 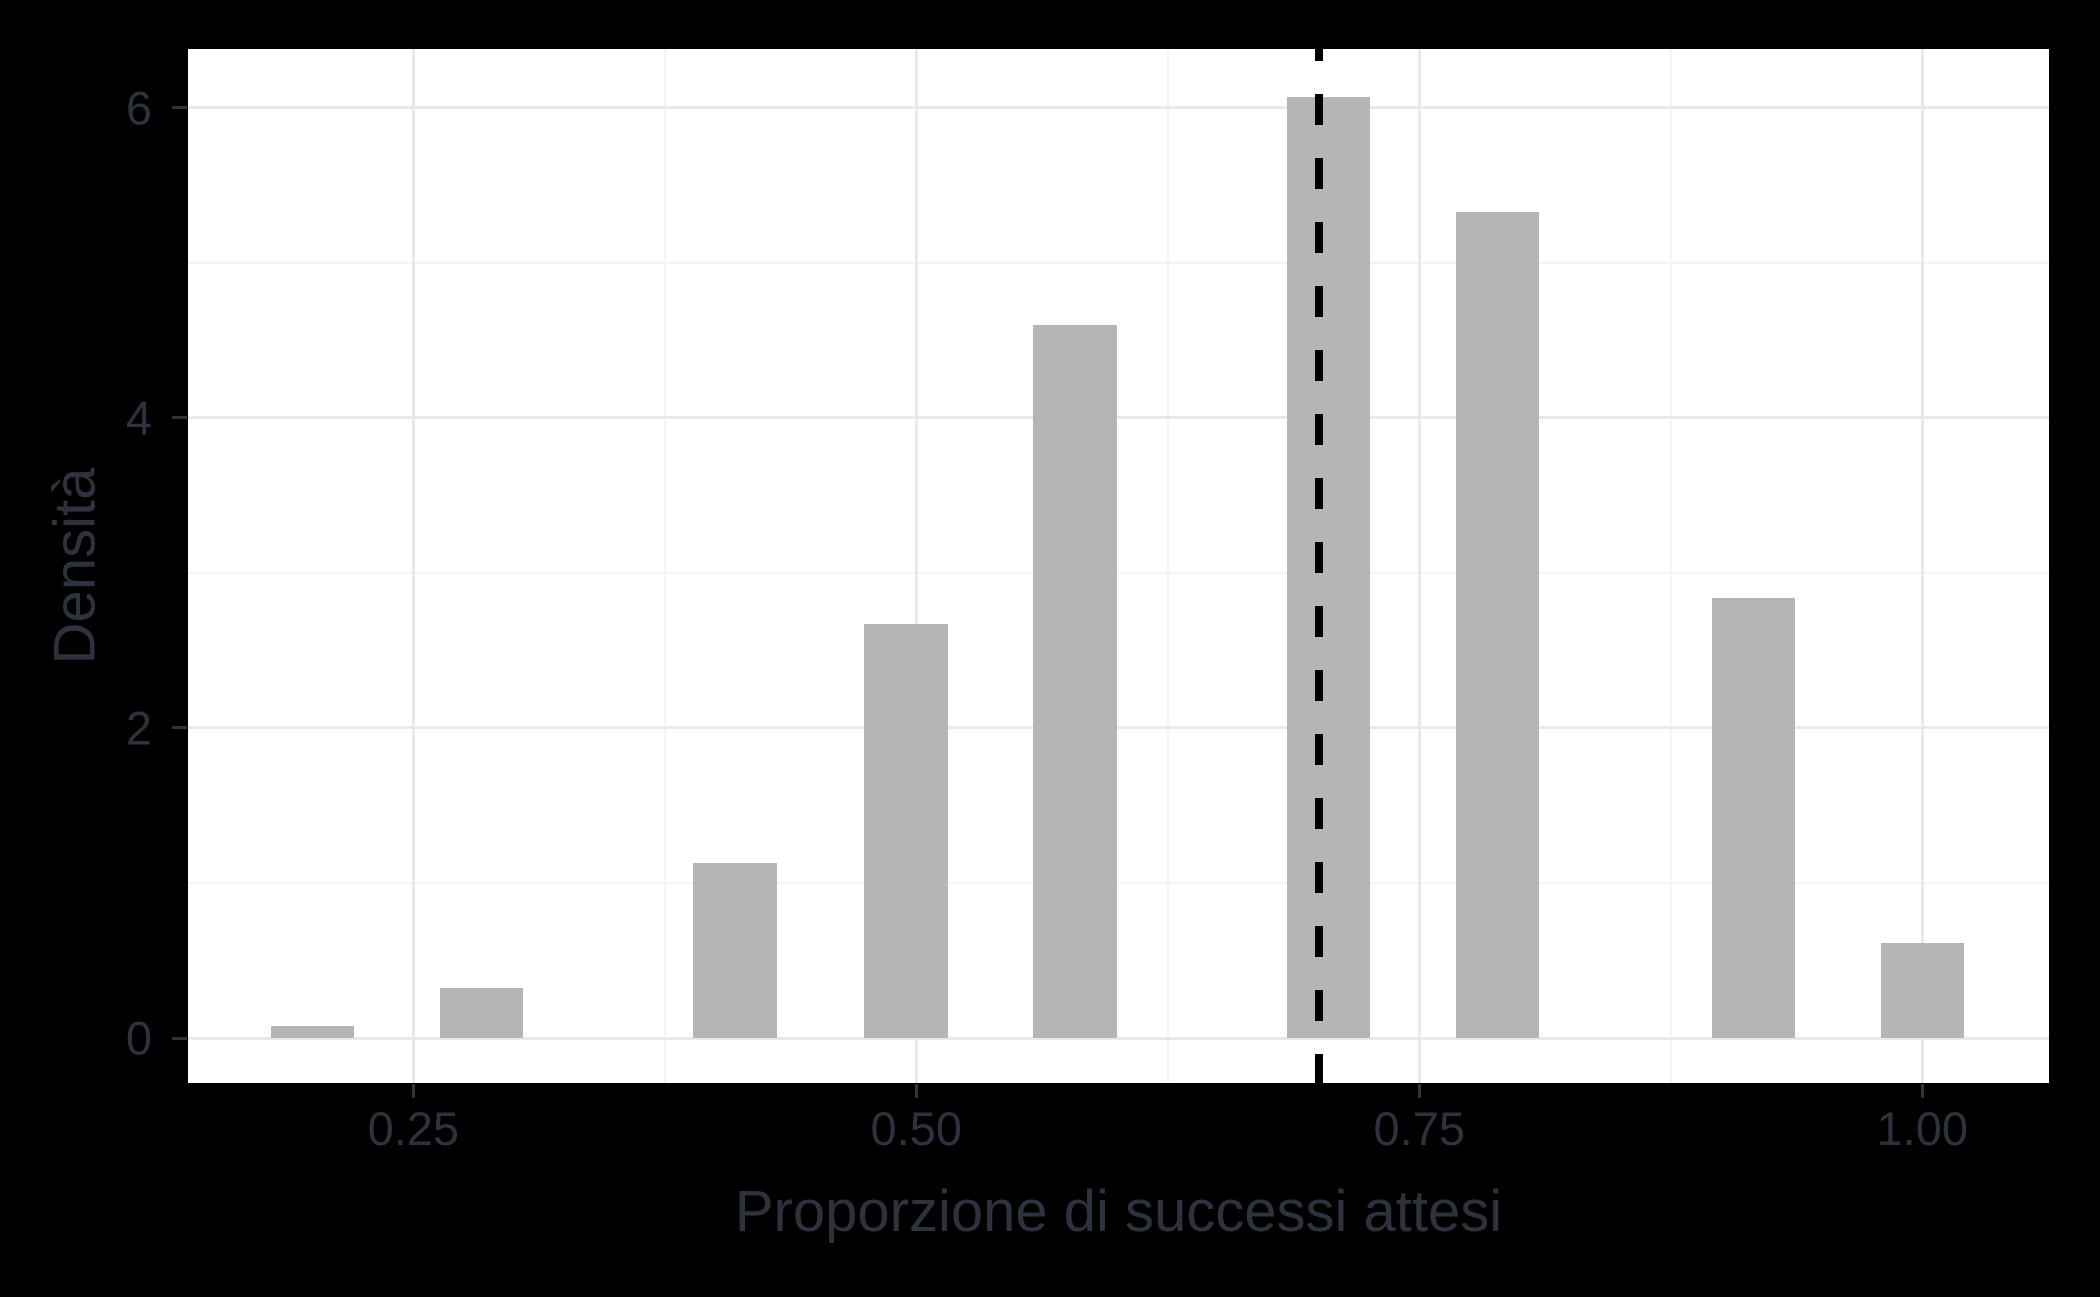 What do you see at coordinates (1922, 1128) in the screenshot?
I see `x-axis-tick-label: 1.00` at bounding box center [1922, 1128].